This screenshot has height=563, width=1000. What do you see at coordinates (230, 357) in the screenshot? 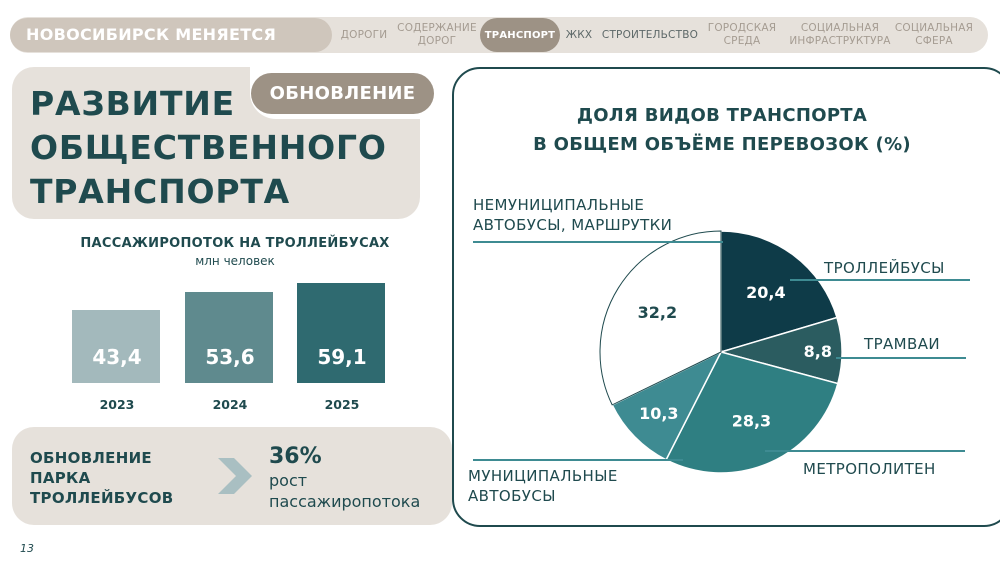
I see `bar-value-label: 53,6` at bounding box center [230, 357].